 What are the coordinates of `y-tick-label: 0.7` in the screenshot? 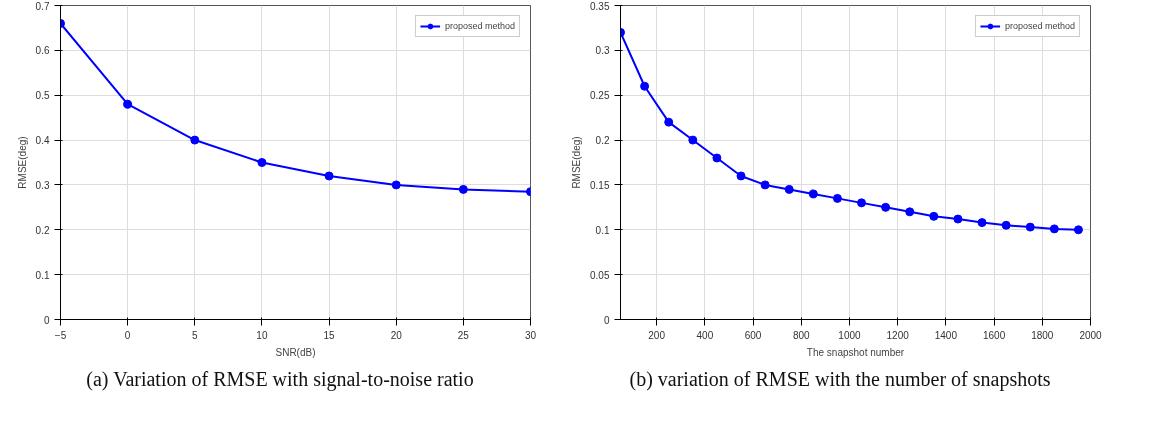 It's located at (42, 6).